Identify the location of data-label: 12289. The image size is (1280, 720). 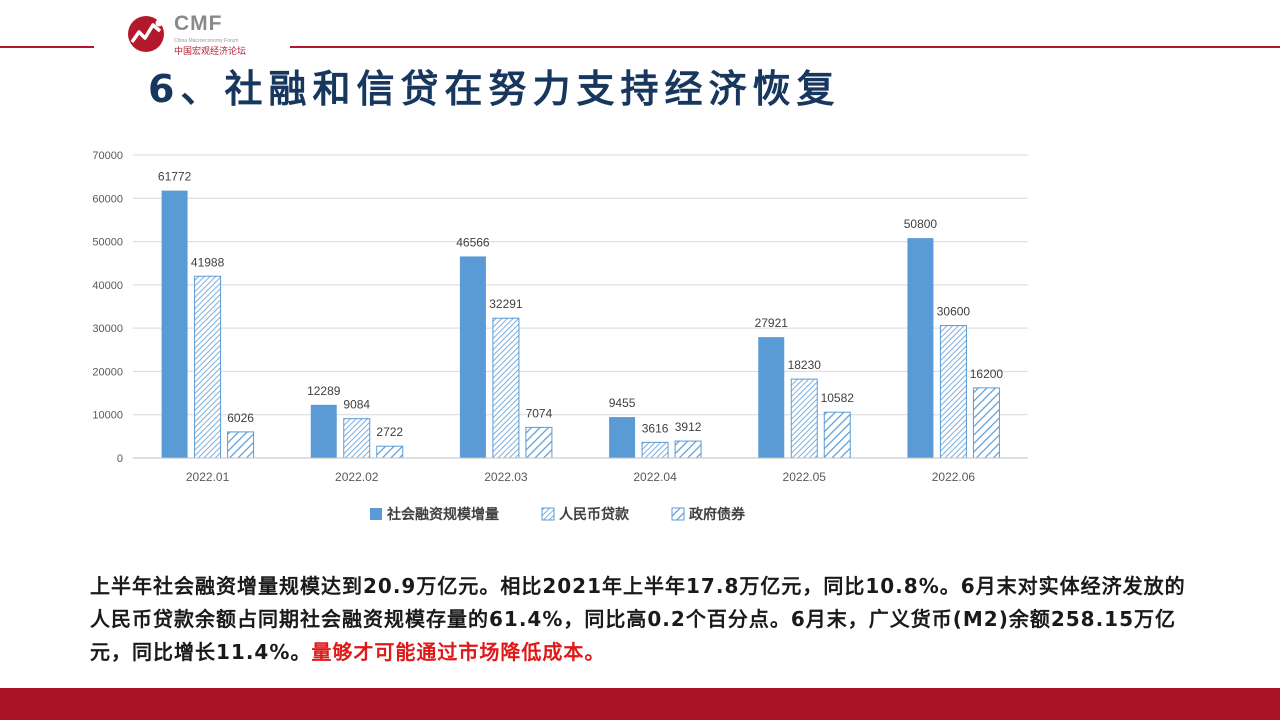
(324, 391).